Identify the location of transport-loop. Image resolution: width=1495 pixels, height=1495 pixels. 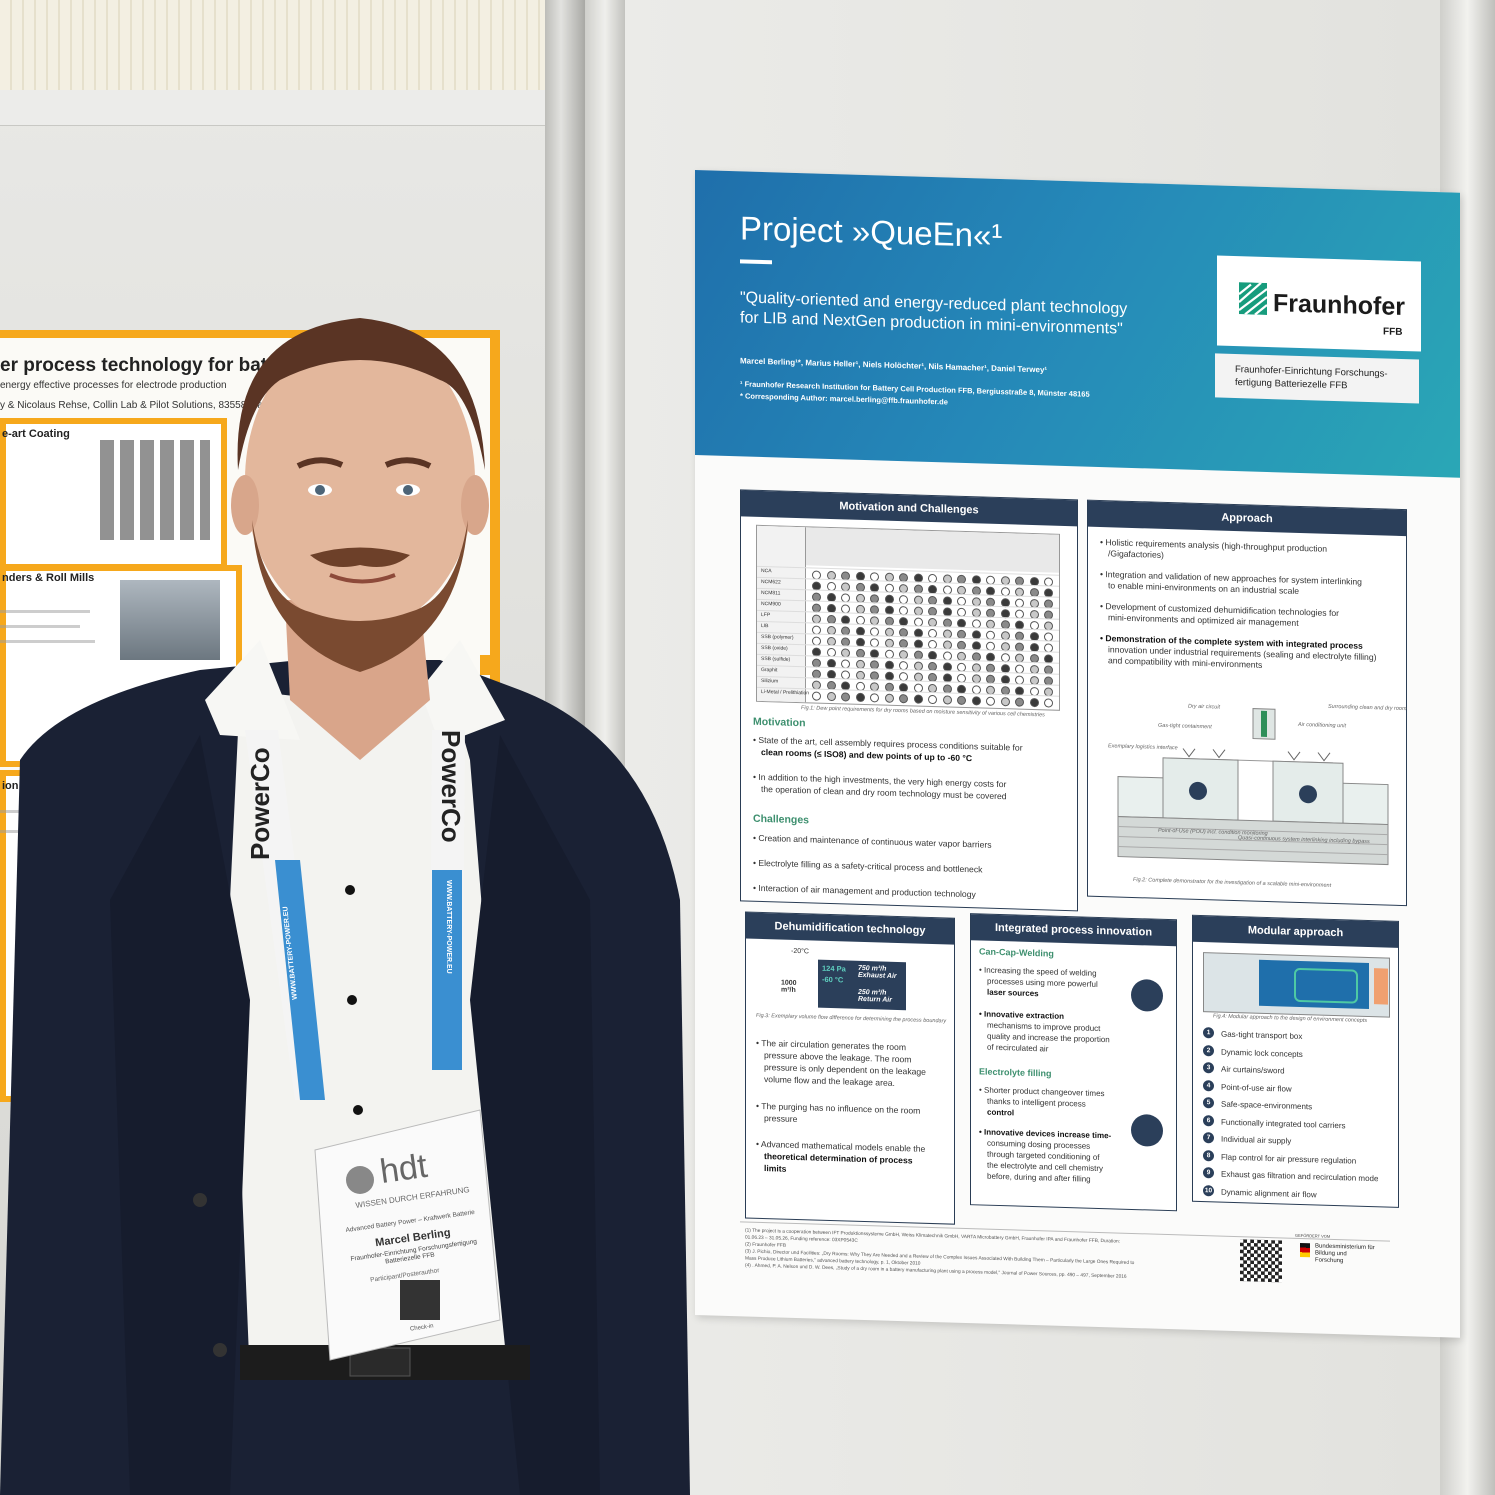
(1326, 985).